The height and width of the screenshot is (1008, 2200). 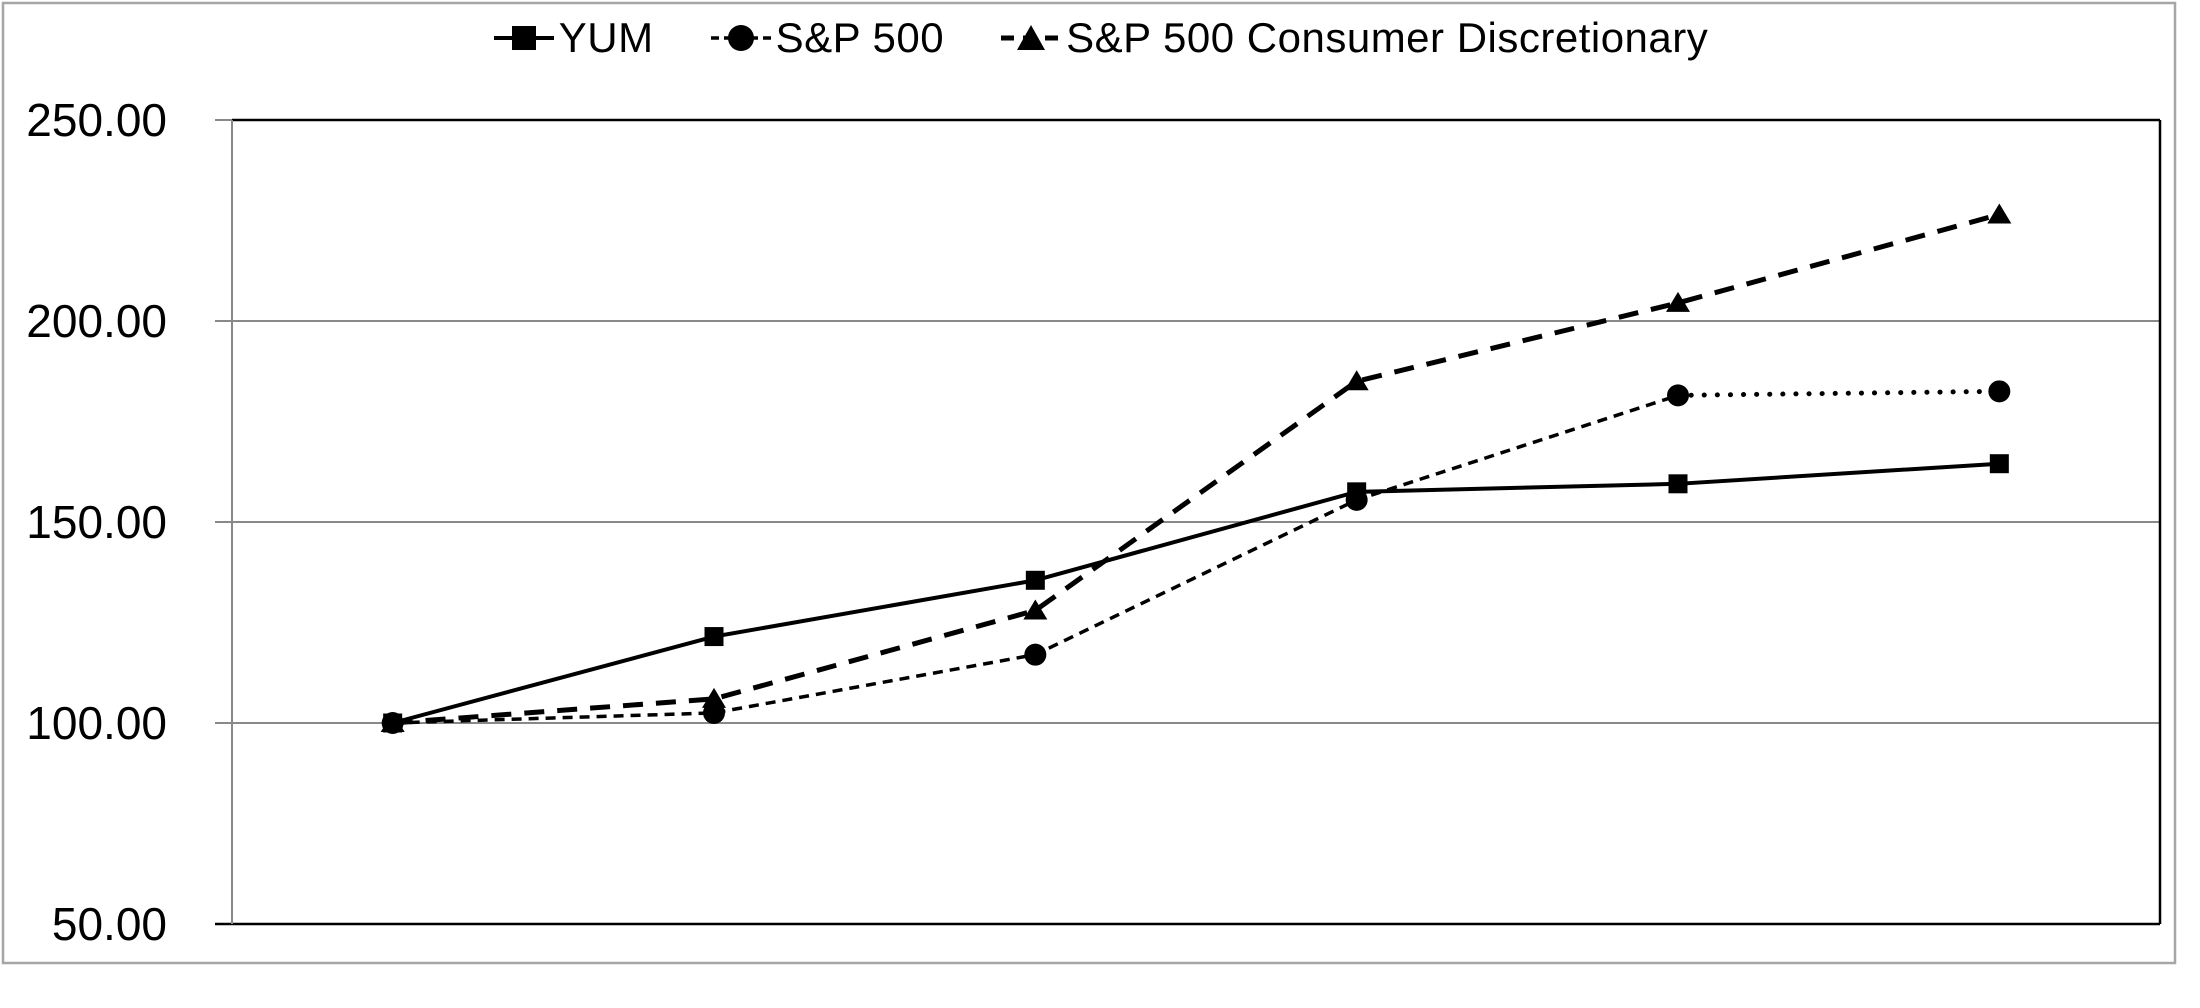 I want to click on y-axis-tick-label: 200.00, so click(x=96, y=321).